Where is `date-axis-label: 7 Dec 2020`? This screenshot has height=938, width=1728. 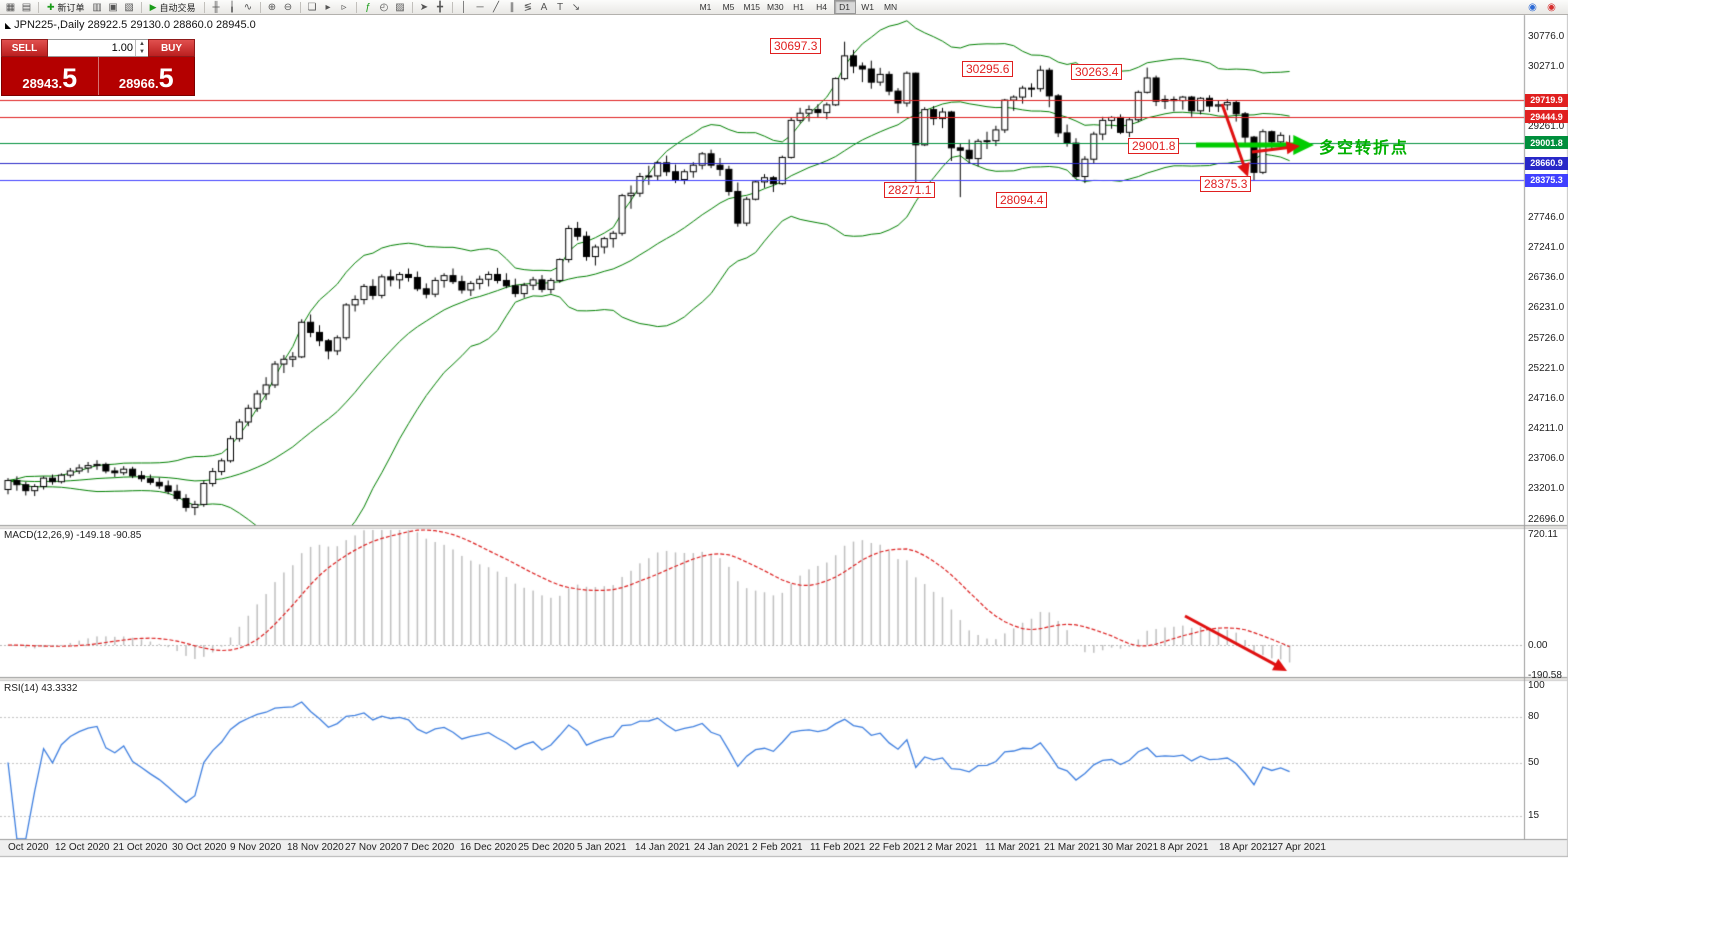 date-axis-label: 7 Dec 2020 is located at coordinates (429, 847).